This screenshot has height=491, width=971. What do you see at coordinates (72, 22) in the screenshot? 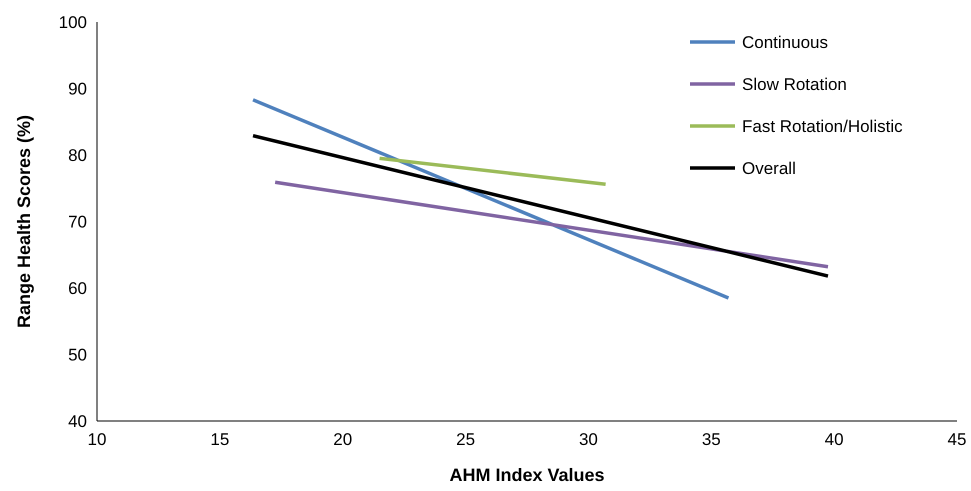
I see `y-tick-label: 100` at bounding box center [72, 22].